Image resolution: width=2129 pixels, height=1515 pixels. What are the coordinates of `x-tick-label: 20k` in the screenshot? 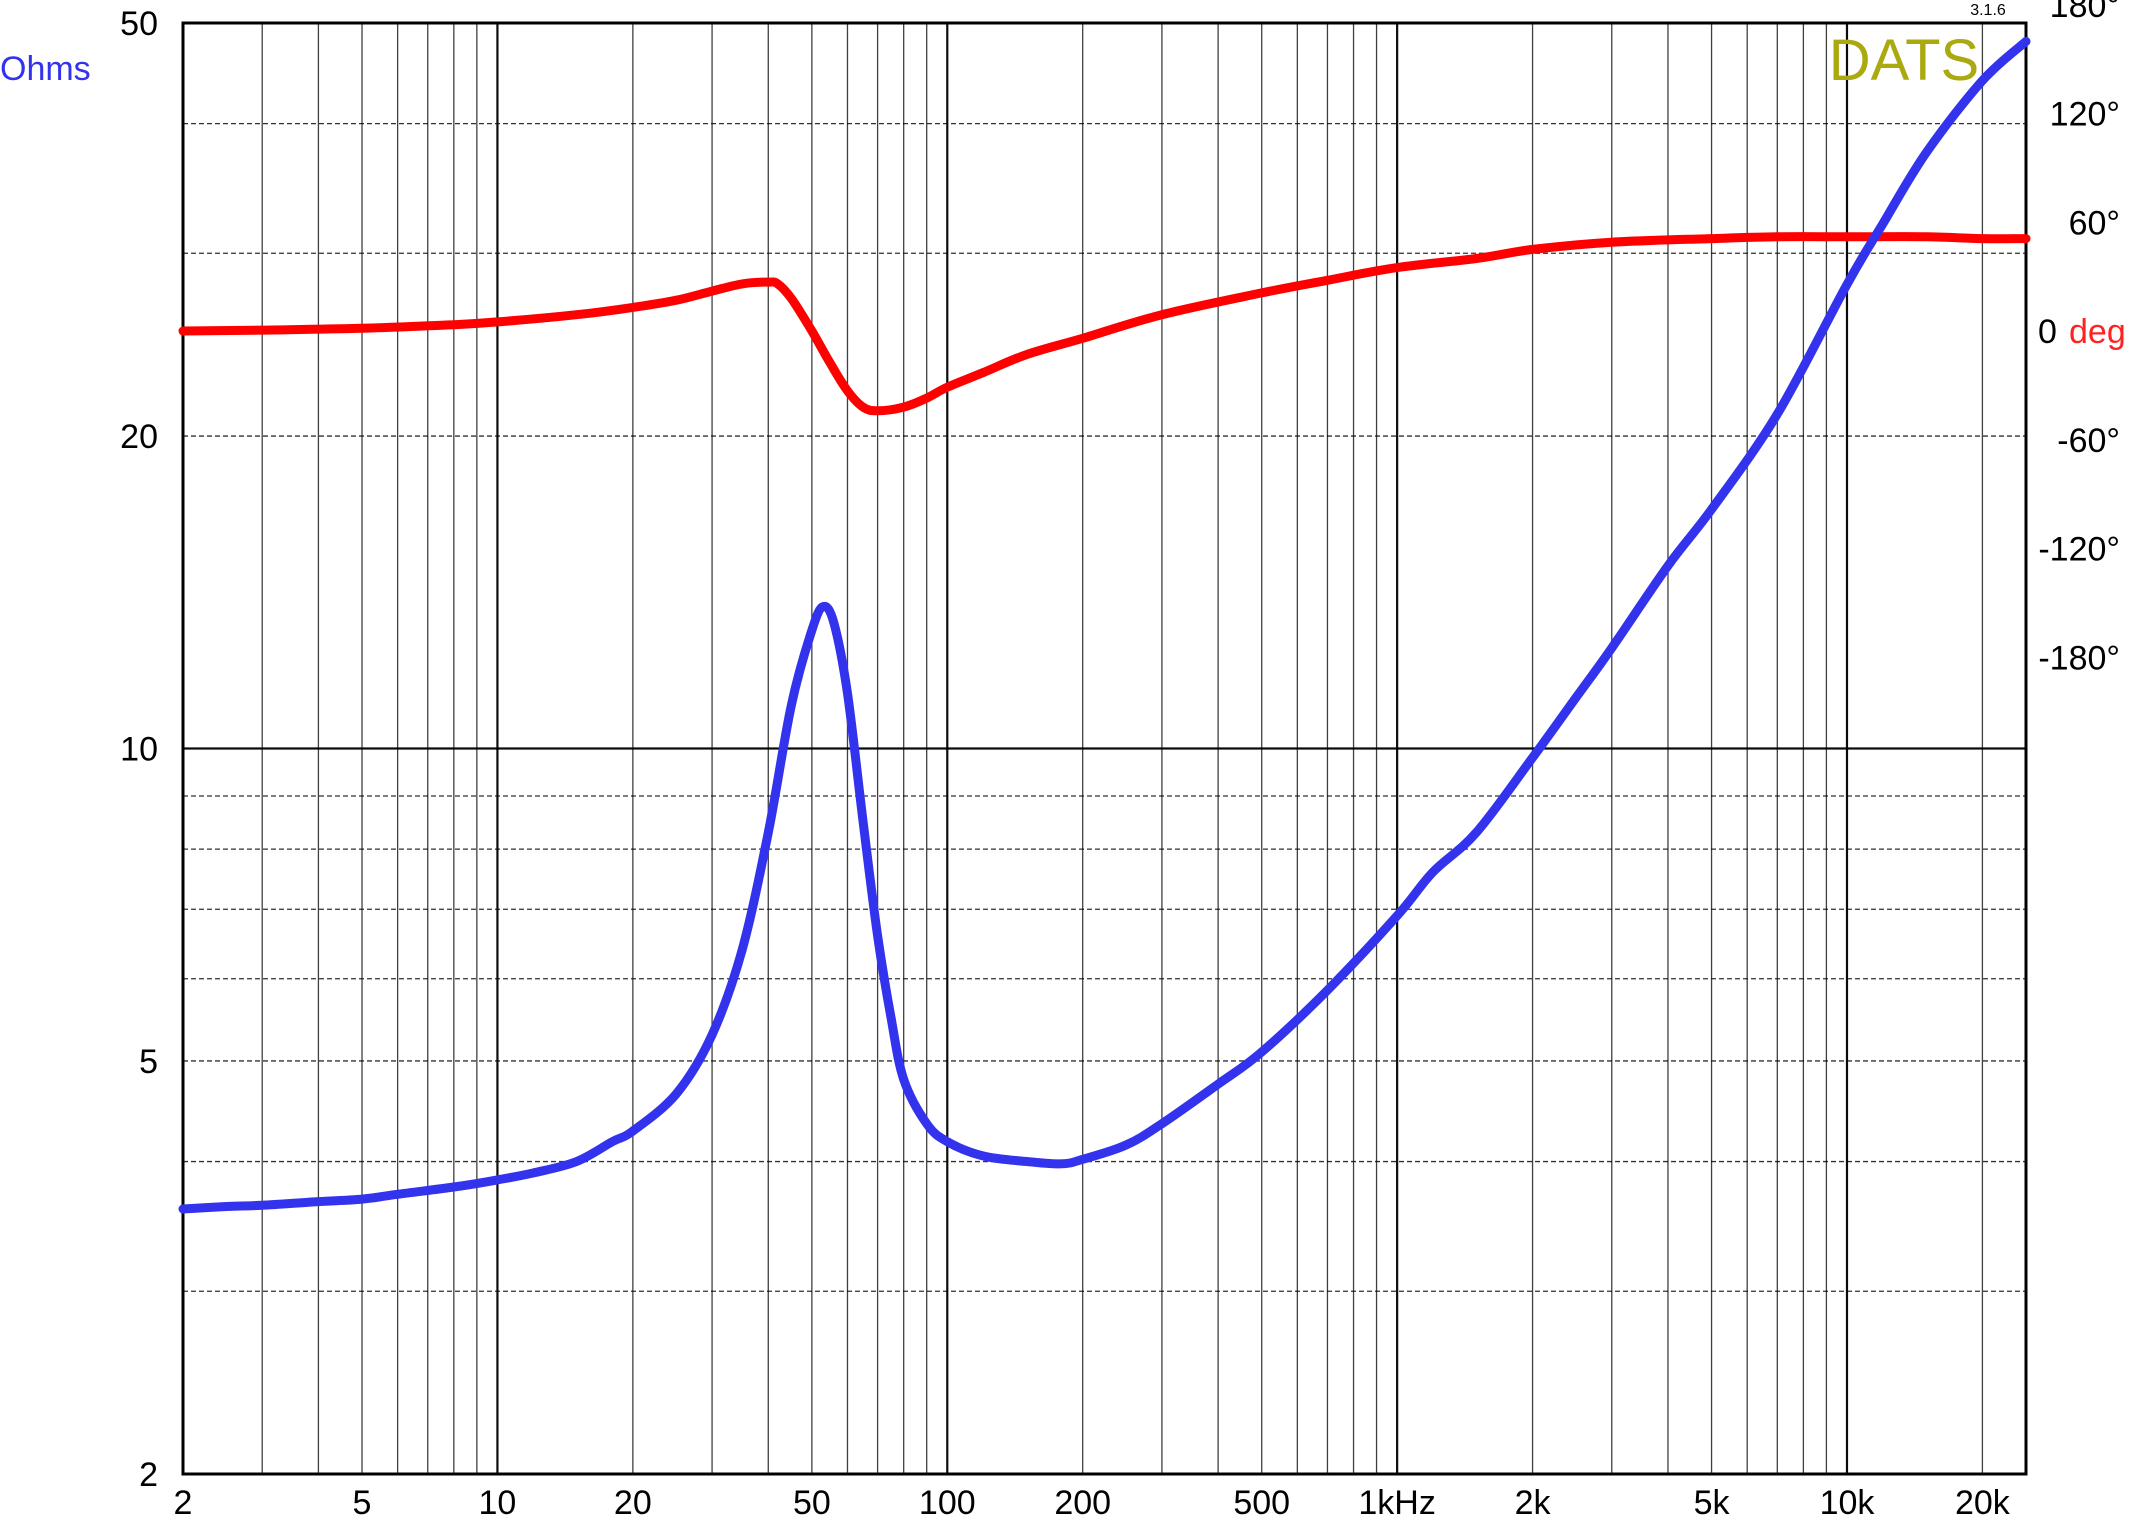 It's located at (1983, 1499).